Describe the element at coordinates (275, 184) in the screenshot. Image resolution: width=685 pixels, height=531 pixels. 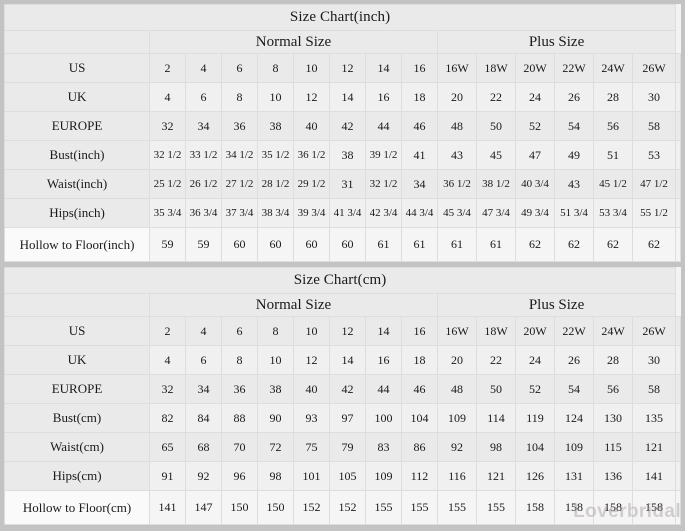
I see `data-cell: 28 1/2` at that location.